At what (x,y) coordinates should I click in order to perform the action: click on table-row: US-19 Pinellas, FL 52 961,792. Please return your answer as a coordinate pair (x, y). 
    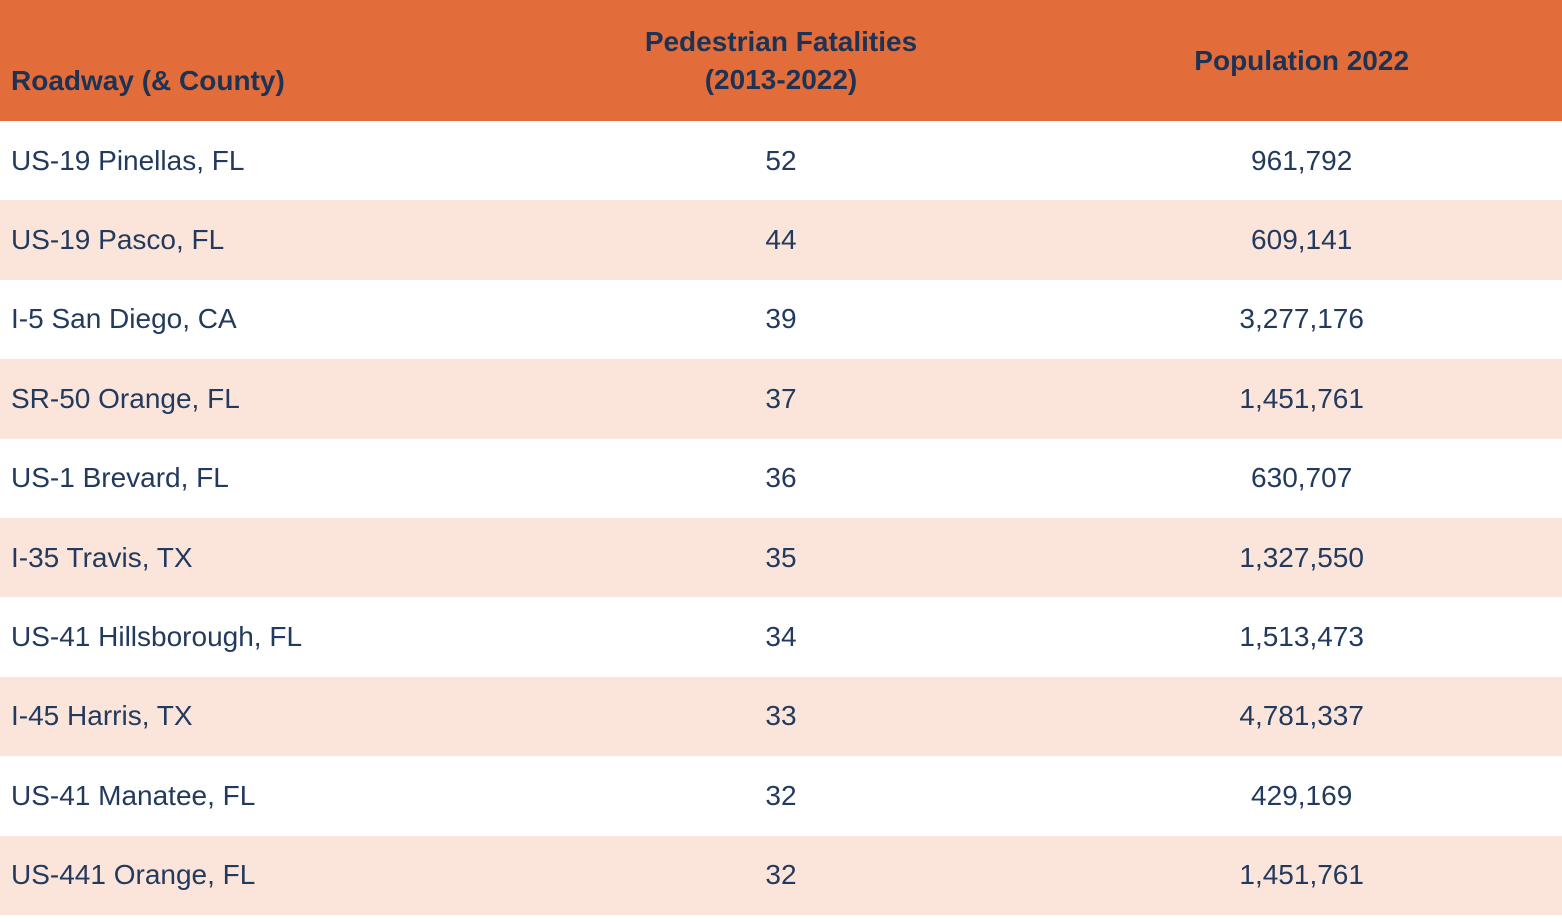
    Looking at the image, I should click on (781, 161).